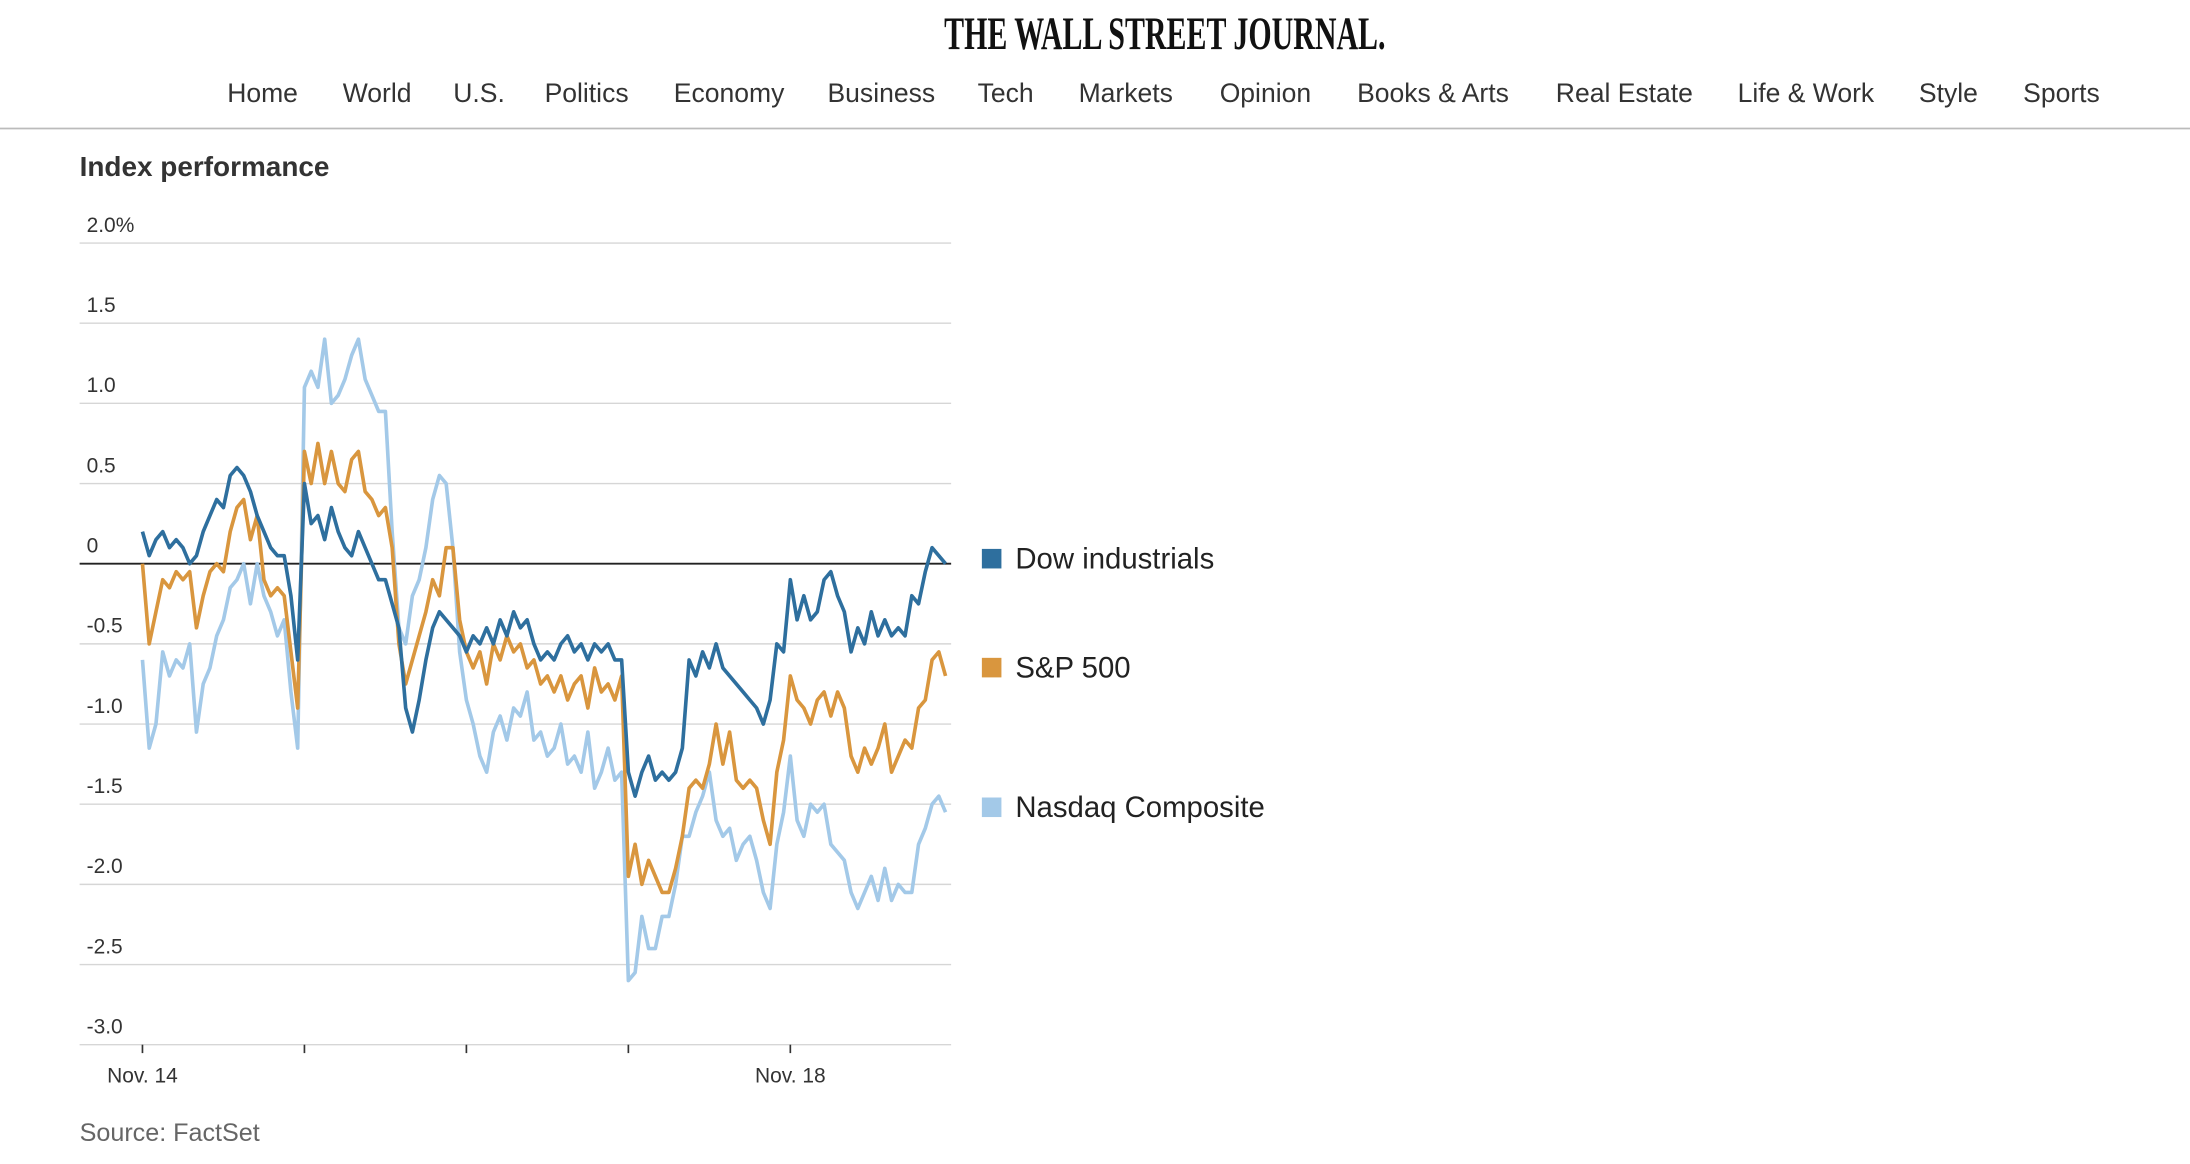 This screenshot has width=2190, height=1164. What do you see at coordinates (205, 166) in the screenshot?
I see `chart-title: Index performance` at bounding box center [205, 166].